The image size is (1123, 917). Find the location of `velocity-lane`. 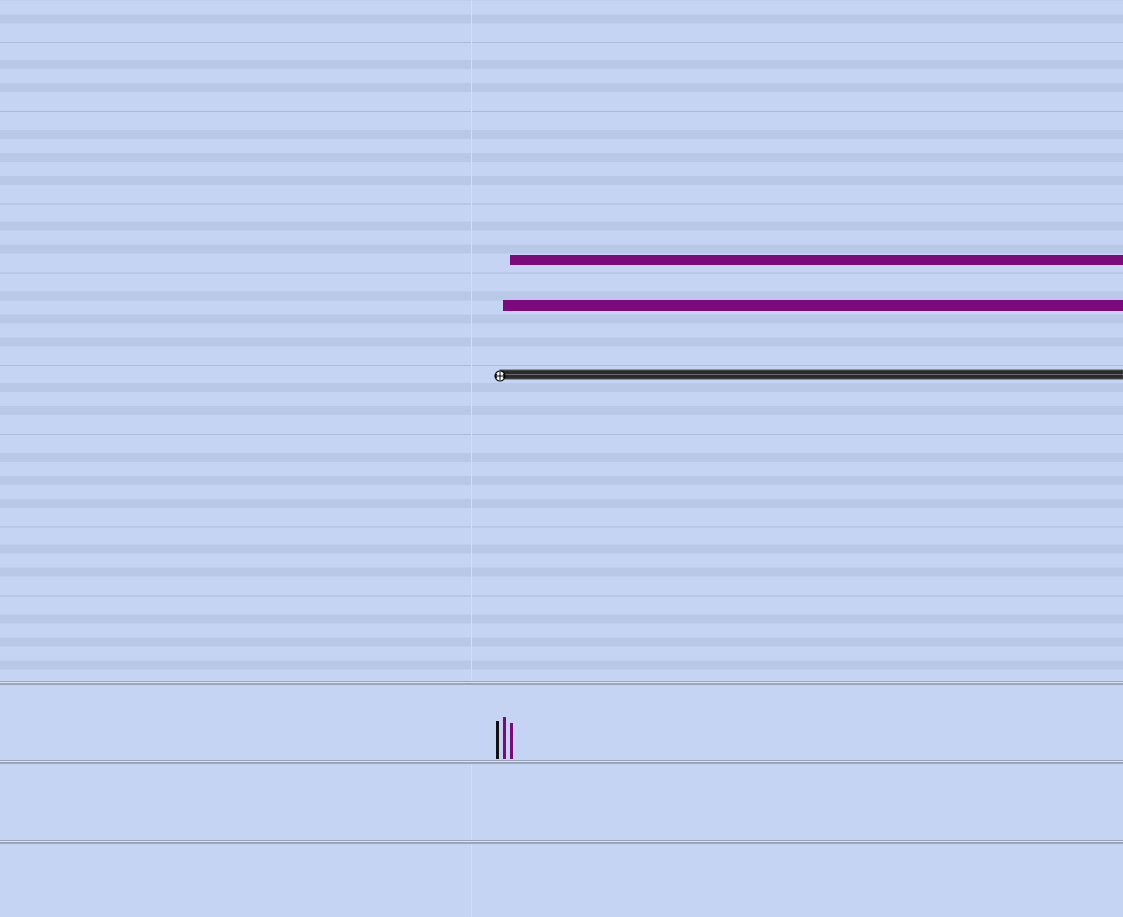

velocity-lane is located at coordinates (561, 722).